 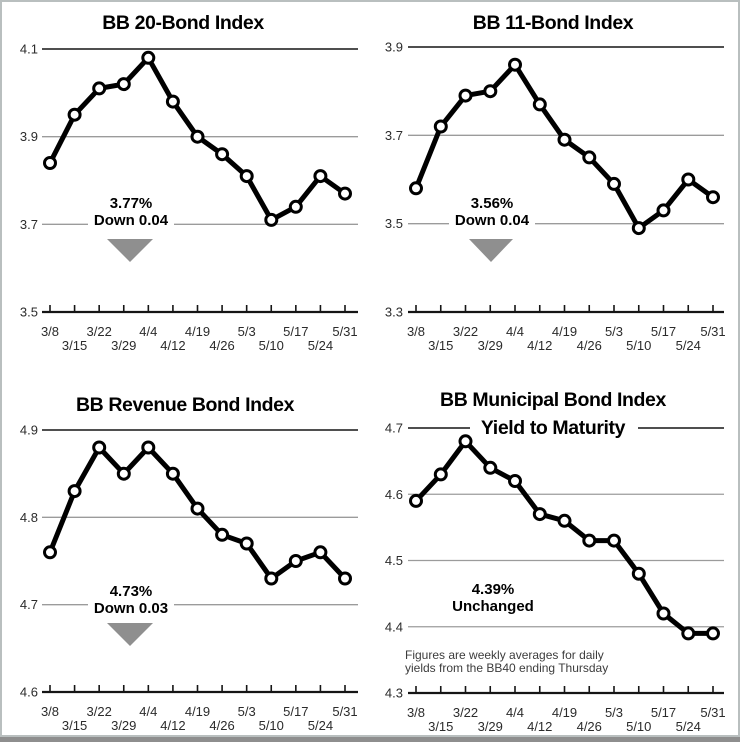 What do you see at coordinates (492, 203) in the screenshot?
I see `annotation-value: 3.56%` at bounding box center [492, 203].